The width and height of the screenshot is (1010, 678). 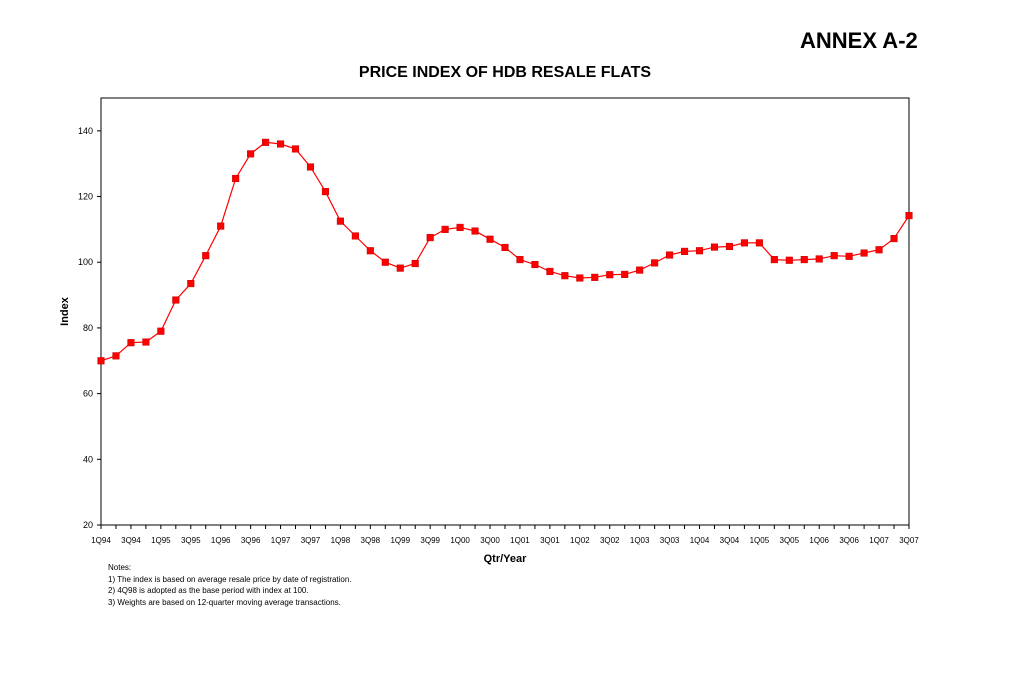 What do you see at coordinates (85, 197) in the screenshot?
I see `y-tick-label: 120` at bounding box center [85, 197].